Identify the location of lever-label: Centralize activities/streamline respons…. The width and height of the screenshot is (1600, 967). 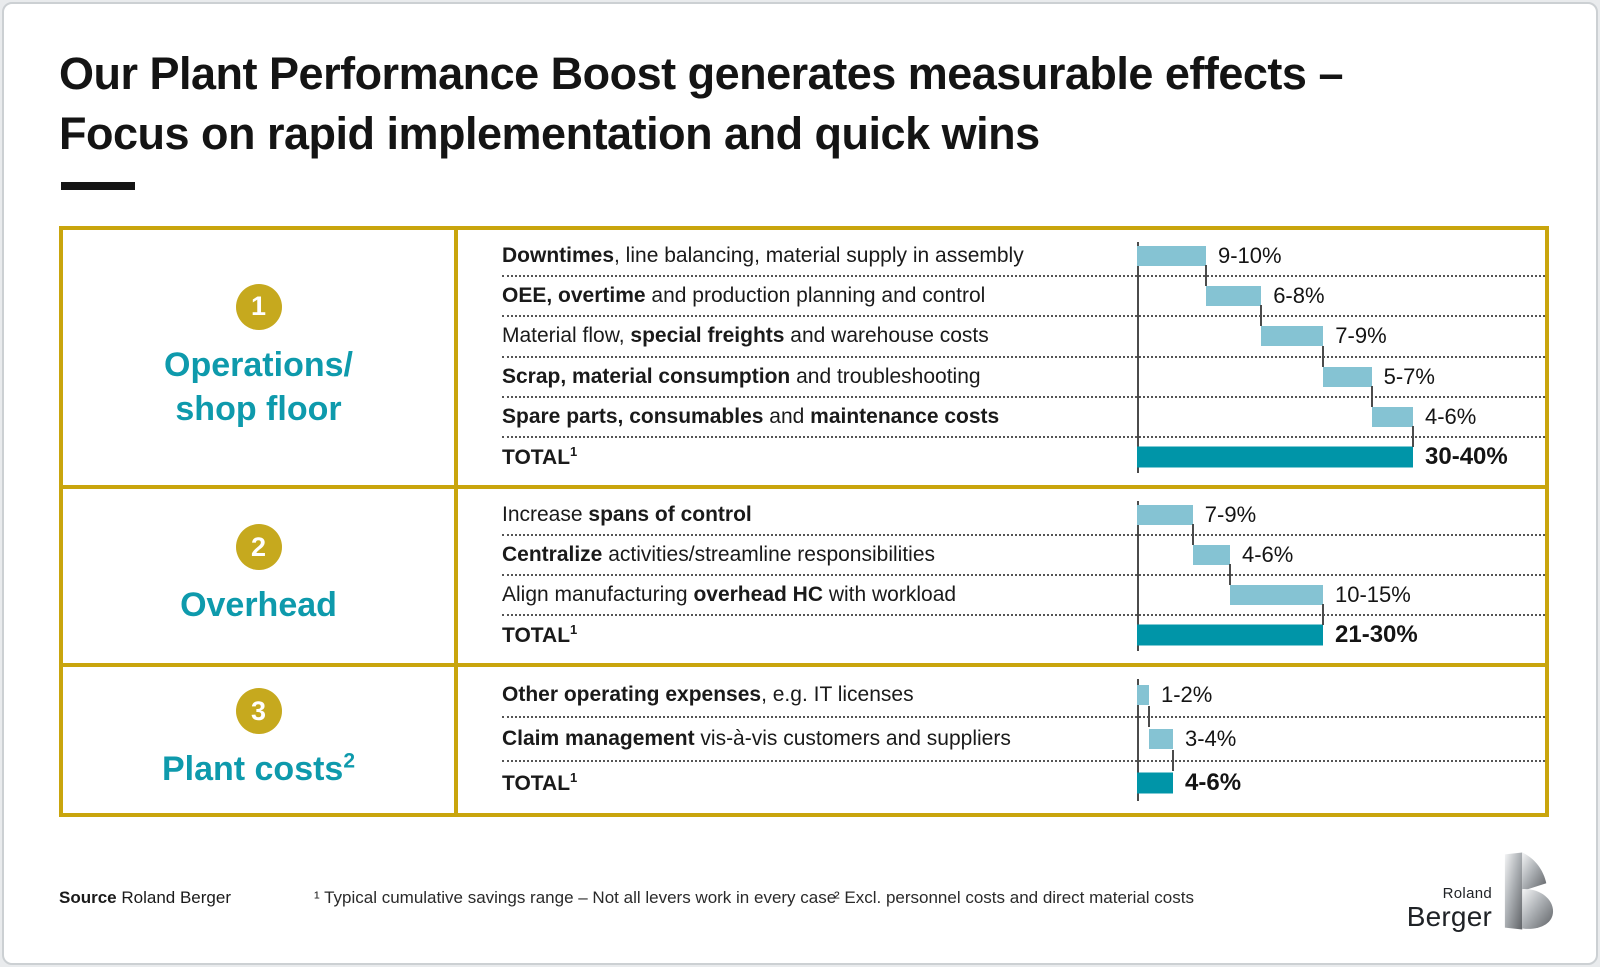
(719, 554).